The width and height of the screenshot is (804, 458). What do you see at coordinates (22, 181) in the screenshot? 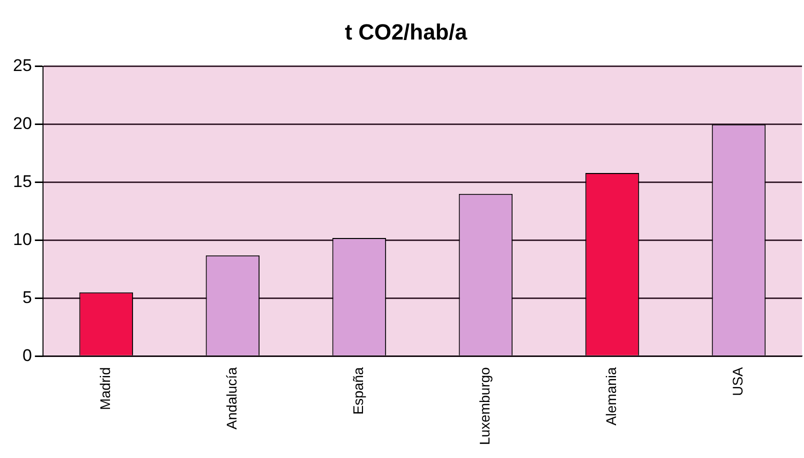
I see `y-tick-label: 15` at bounding box center [22, 181].